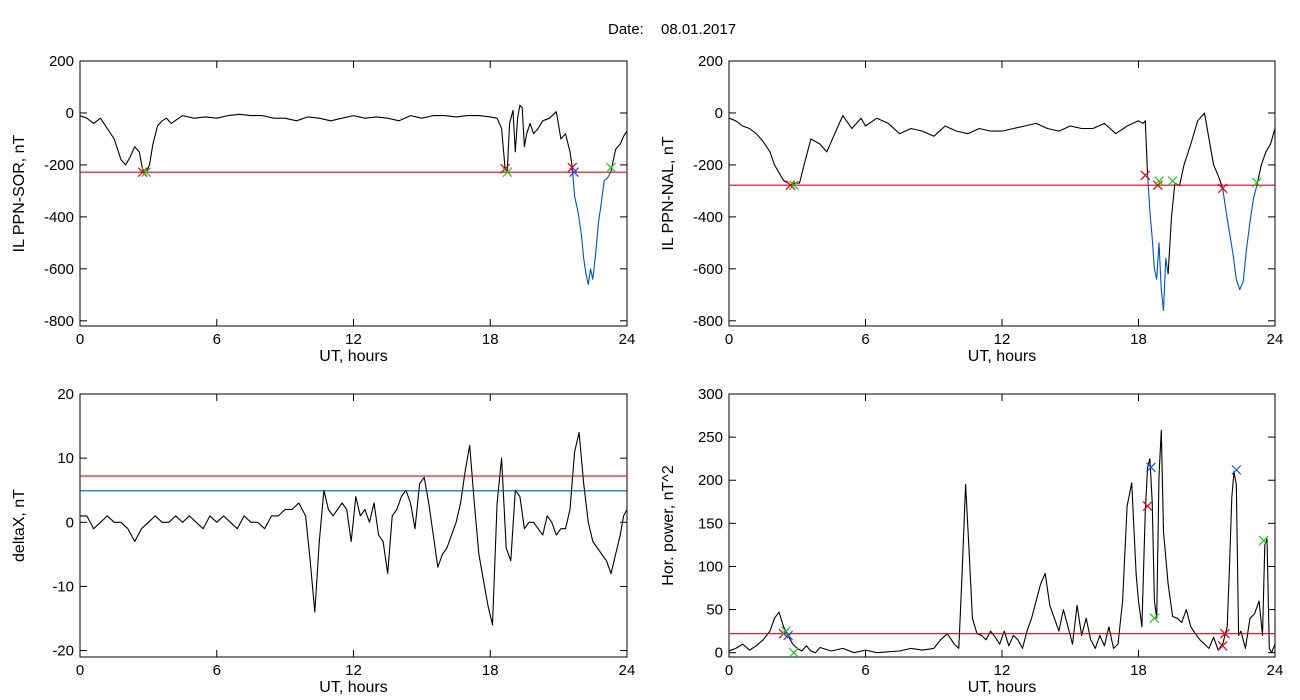 Image resolution: width=1300 pixels, height=700 pixels. Describe the element at coordinates (714, 610) in the screenshot. I see `y-tick-label: 50` at that location.